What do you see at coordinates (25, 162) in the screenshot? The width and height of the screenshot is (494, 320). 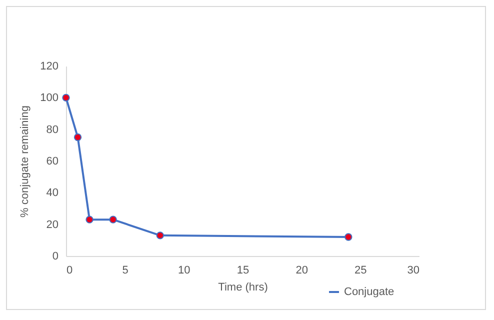 I see `y-axis-title: % conjugate remaining` at bounding box center [25, 162].